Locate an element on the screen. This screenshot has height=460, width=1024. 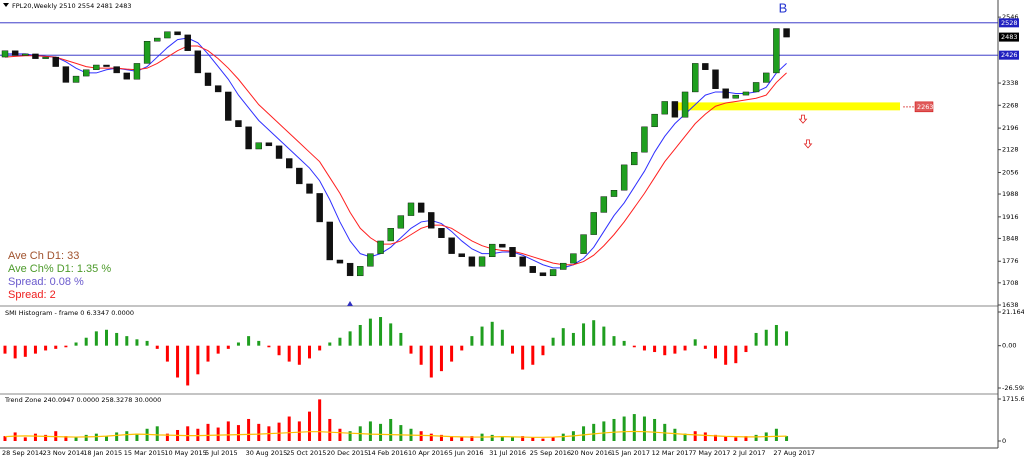
level-label: 2528 is located at coordinates (1009, 23).